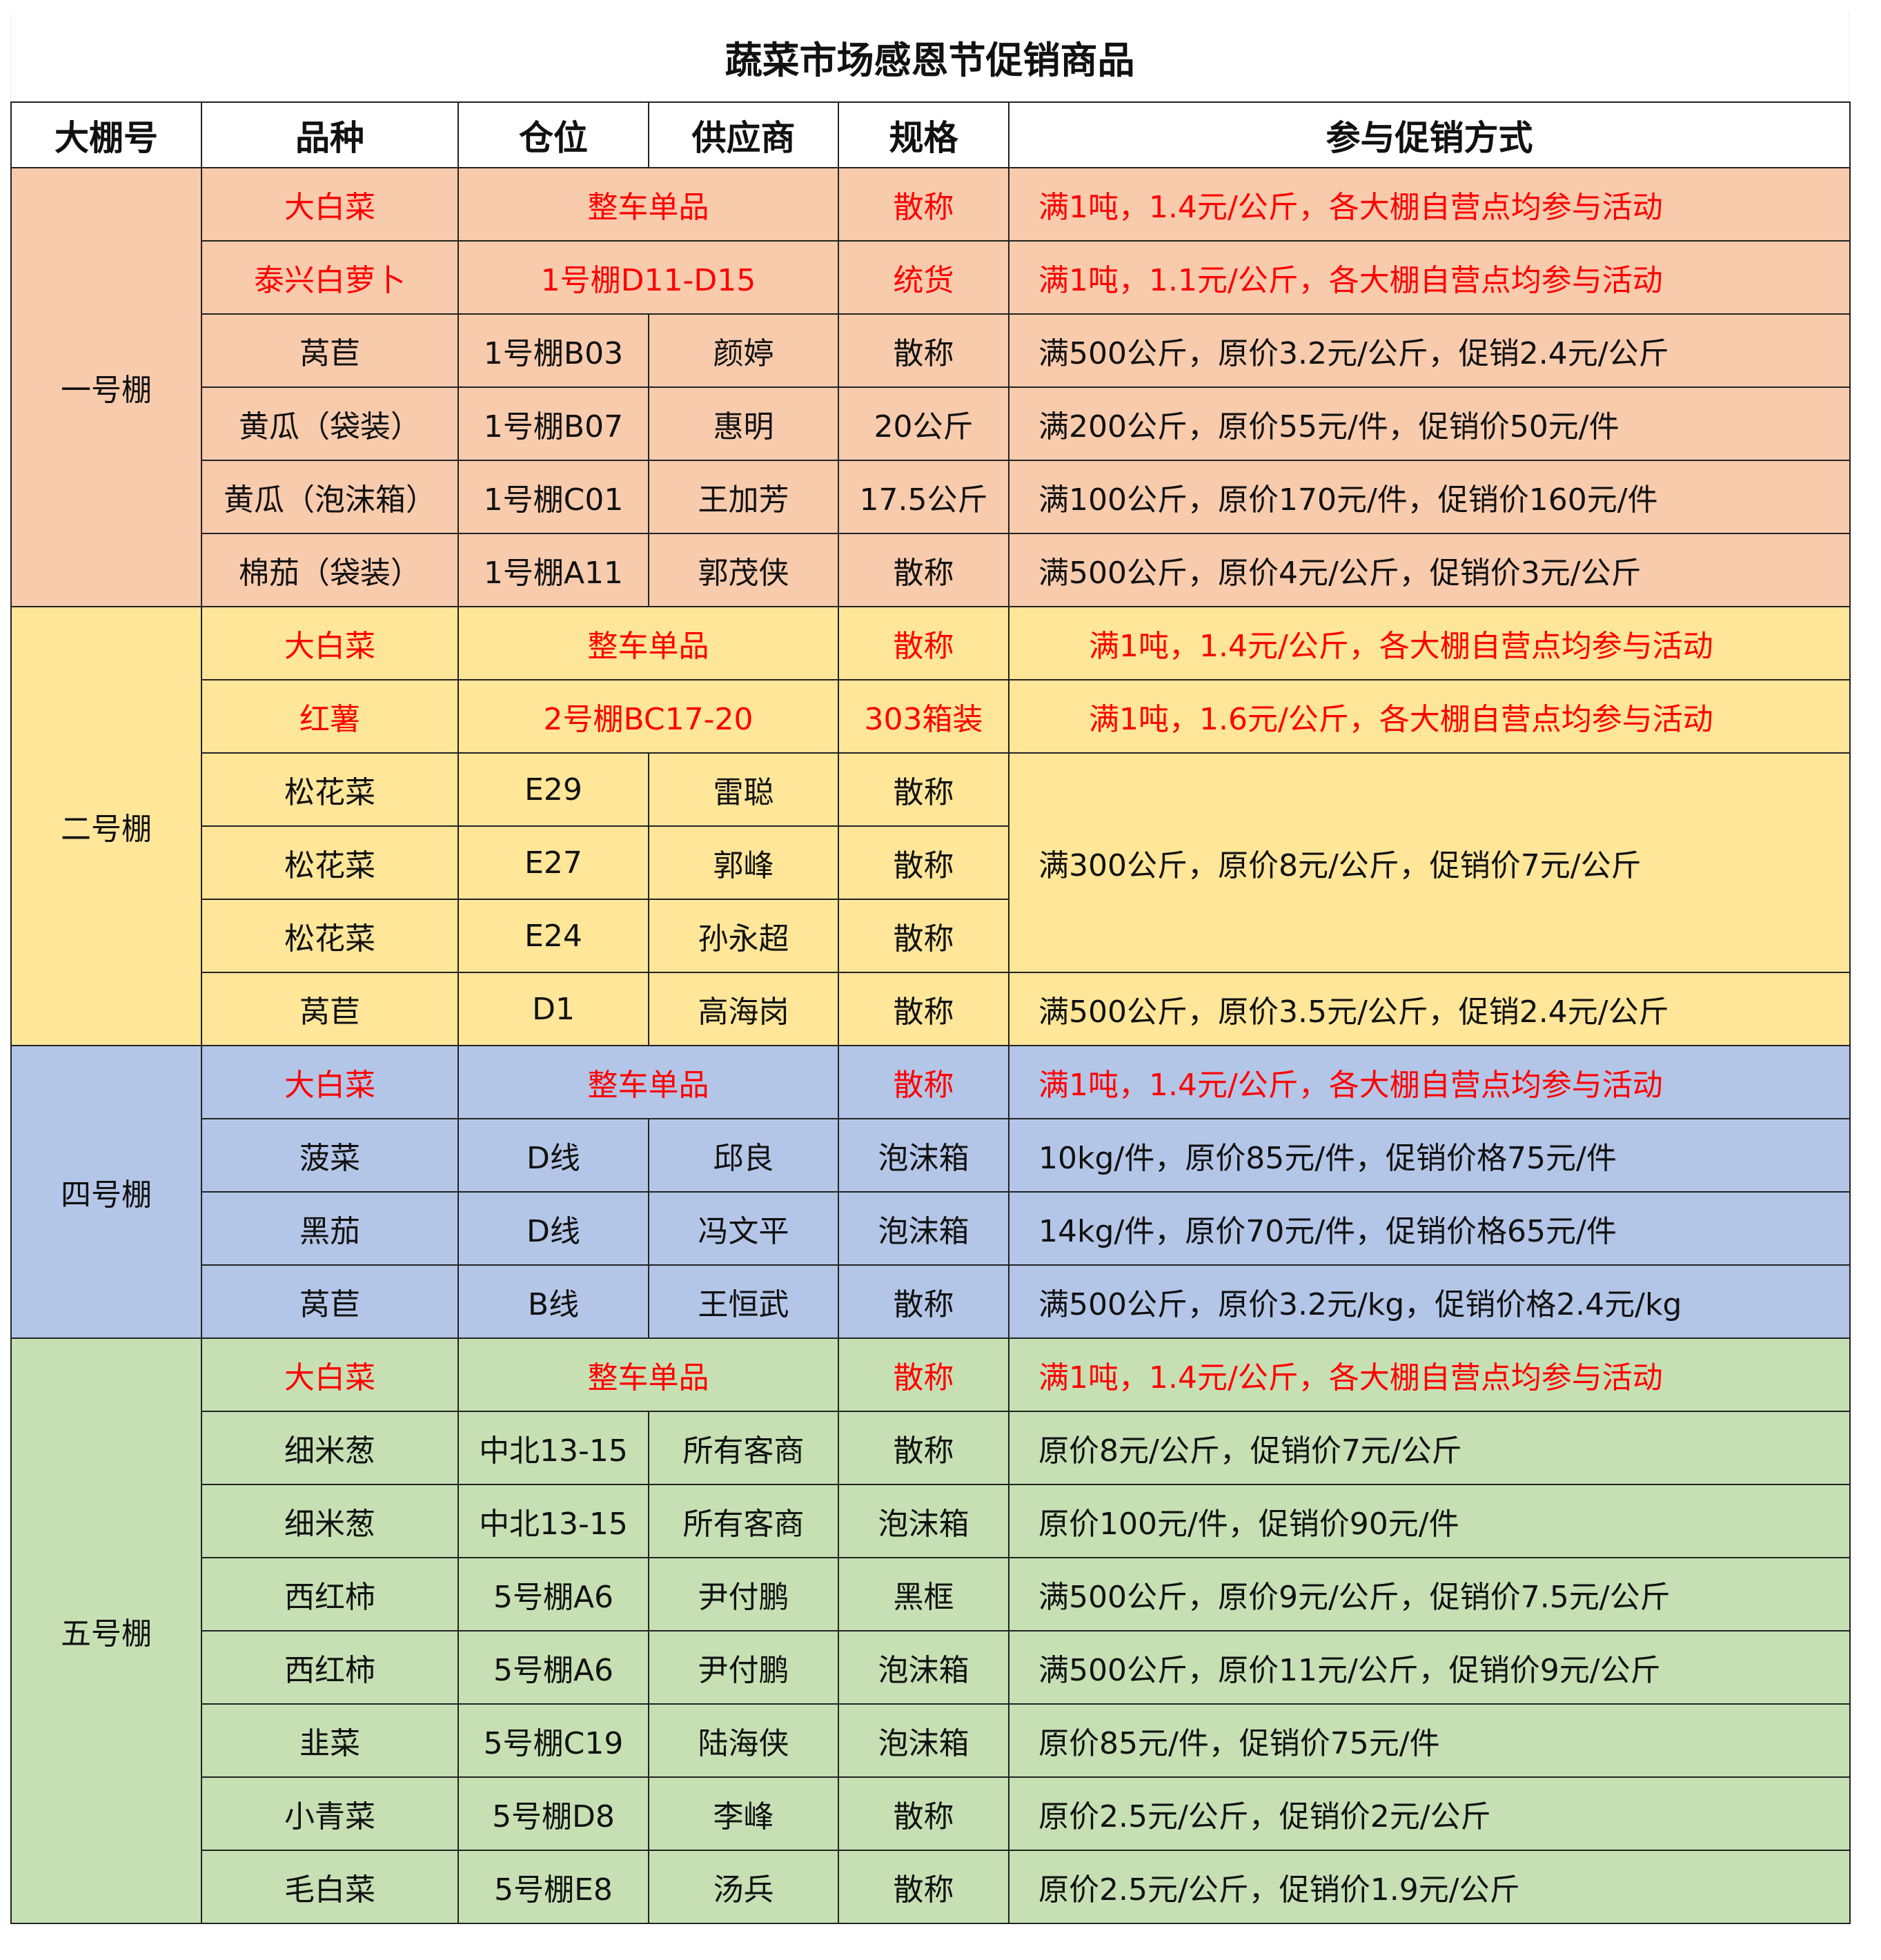  What do you see at coordinates (106, 134) in the screenshot?
I see `header-greenhouse: 大棚号` at bounding box center [106, 134].